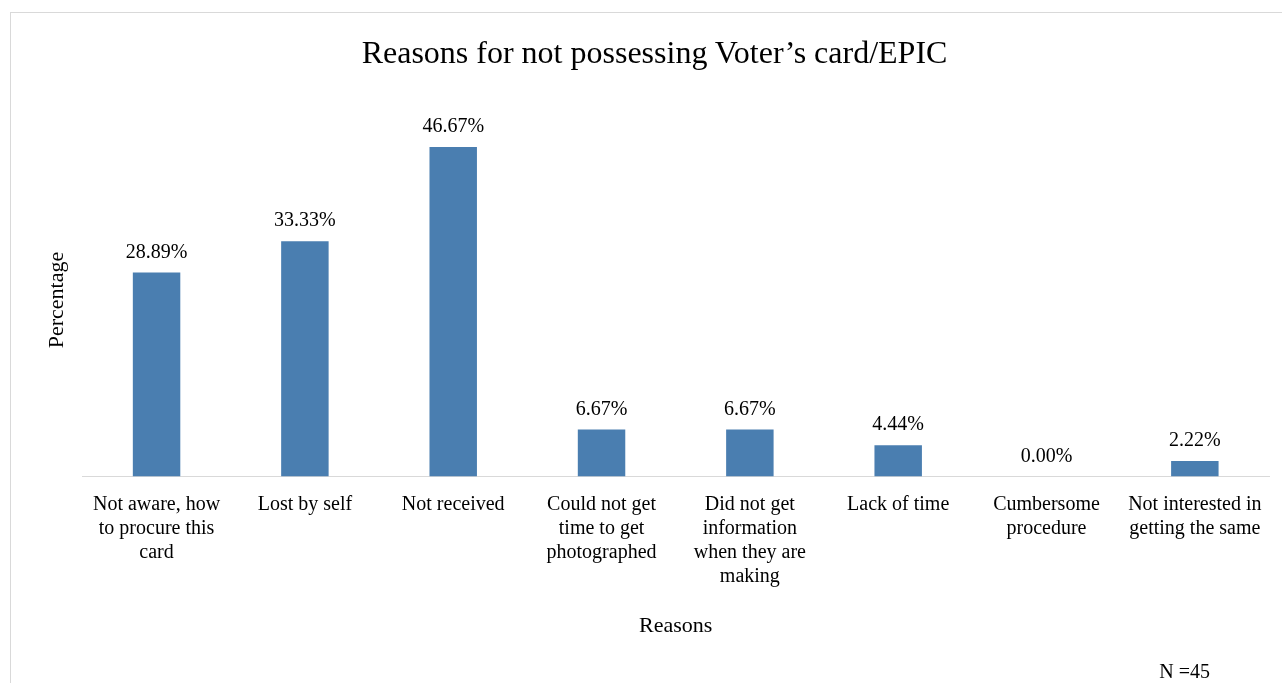 The width and height of the screenshot is (1284, 683). What do you see at coordinates (898, 502) in the screenshot?
I see `x-tick-label: Lack of time` at bounding box center [898, 502].